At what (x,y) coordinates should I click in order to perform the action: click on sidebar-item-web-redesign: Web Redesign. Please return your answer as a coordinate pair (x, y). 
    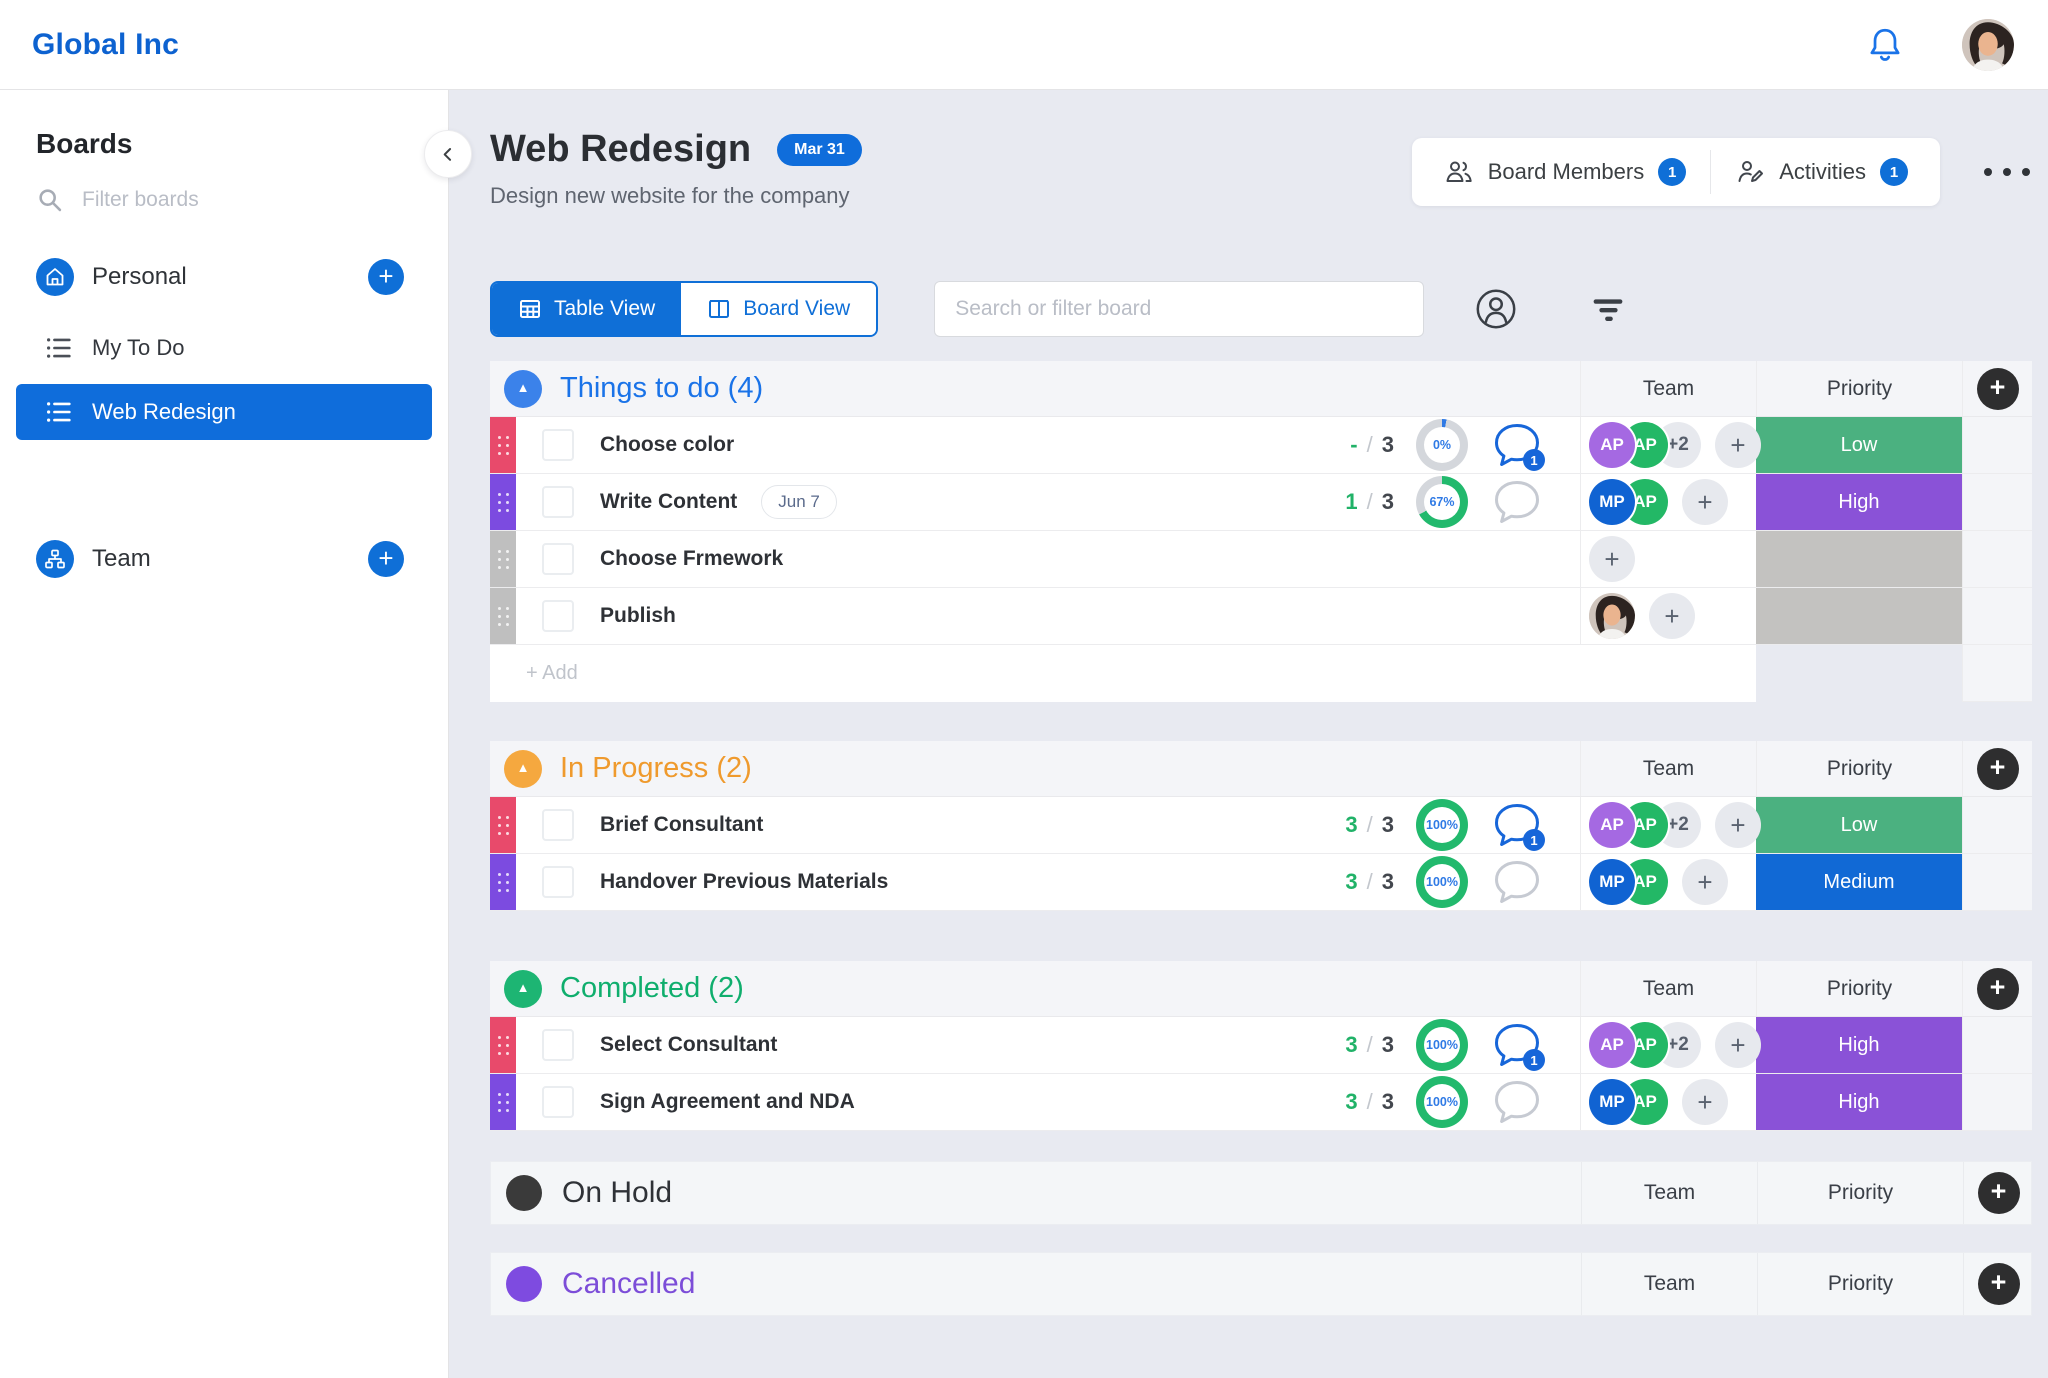
    Looking at the image, I should click on (224, 412).